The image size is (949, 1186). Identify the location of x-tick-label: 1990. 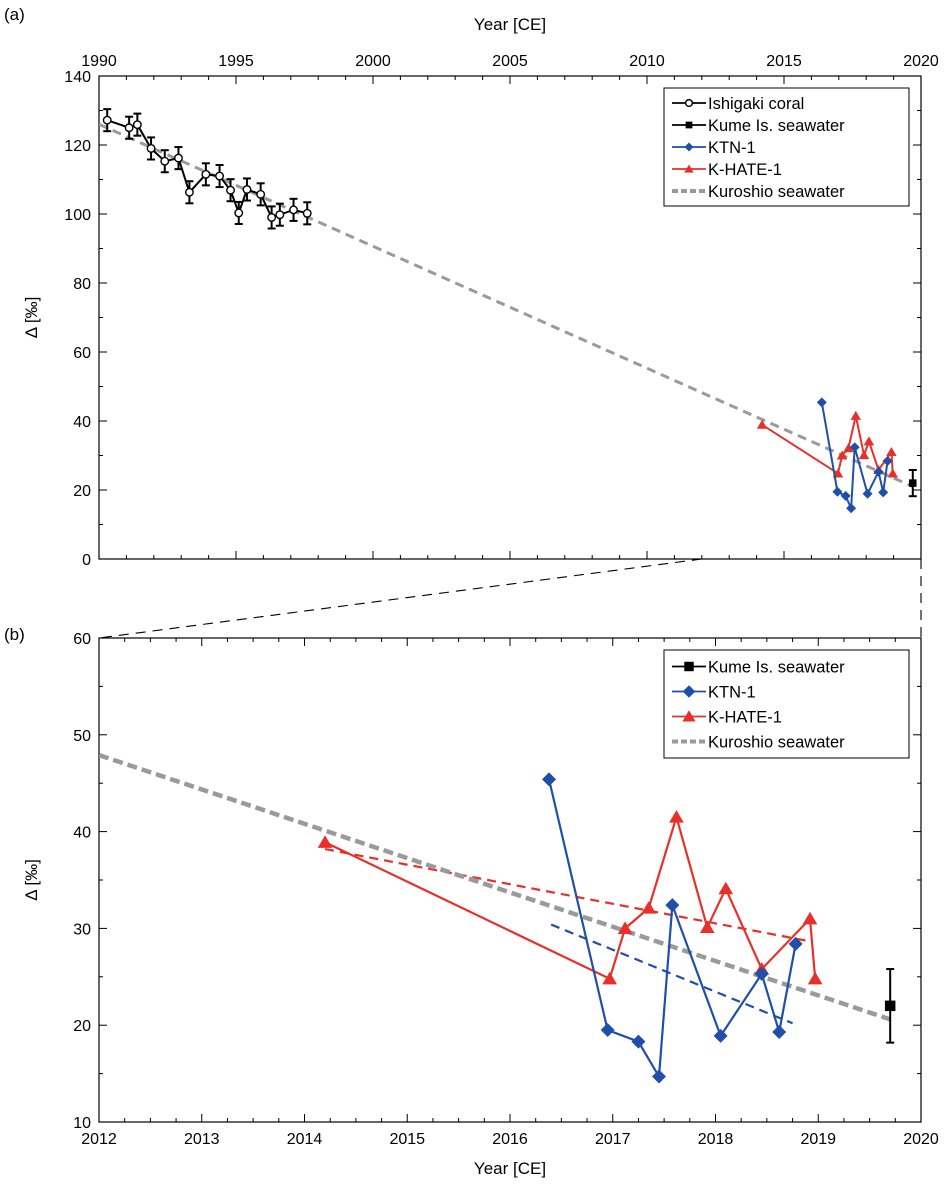
(99, 61).